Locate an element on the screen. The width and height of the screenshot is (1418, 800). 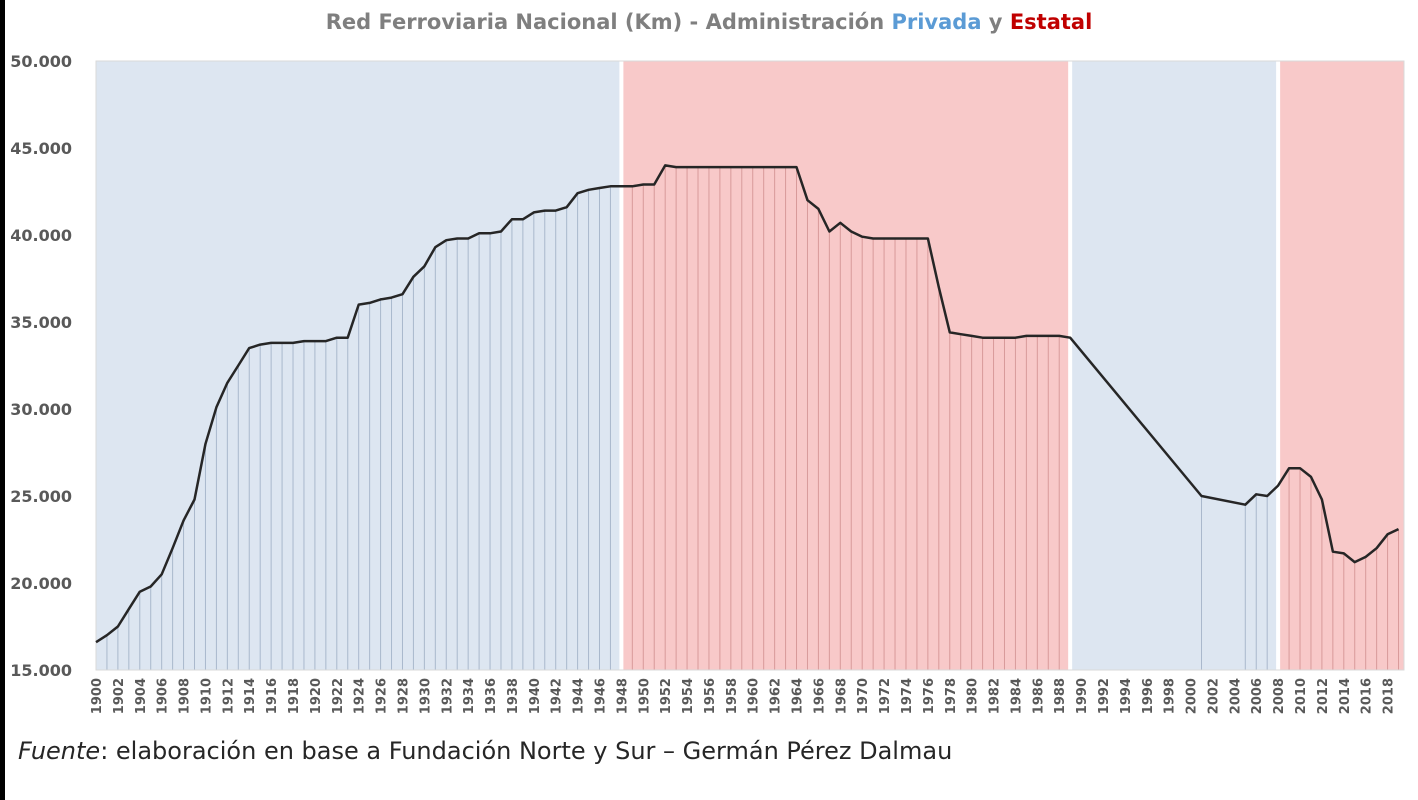
x-tick-label: 1924 is located at coordinates (360, 696).